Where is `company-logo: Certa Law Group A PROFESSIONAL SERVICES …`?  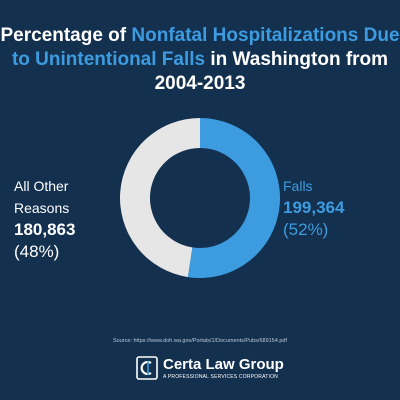 company-logo: Certa Law Group A PROFESSIONAL SERVICES … is located at coordinates (211, 370).